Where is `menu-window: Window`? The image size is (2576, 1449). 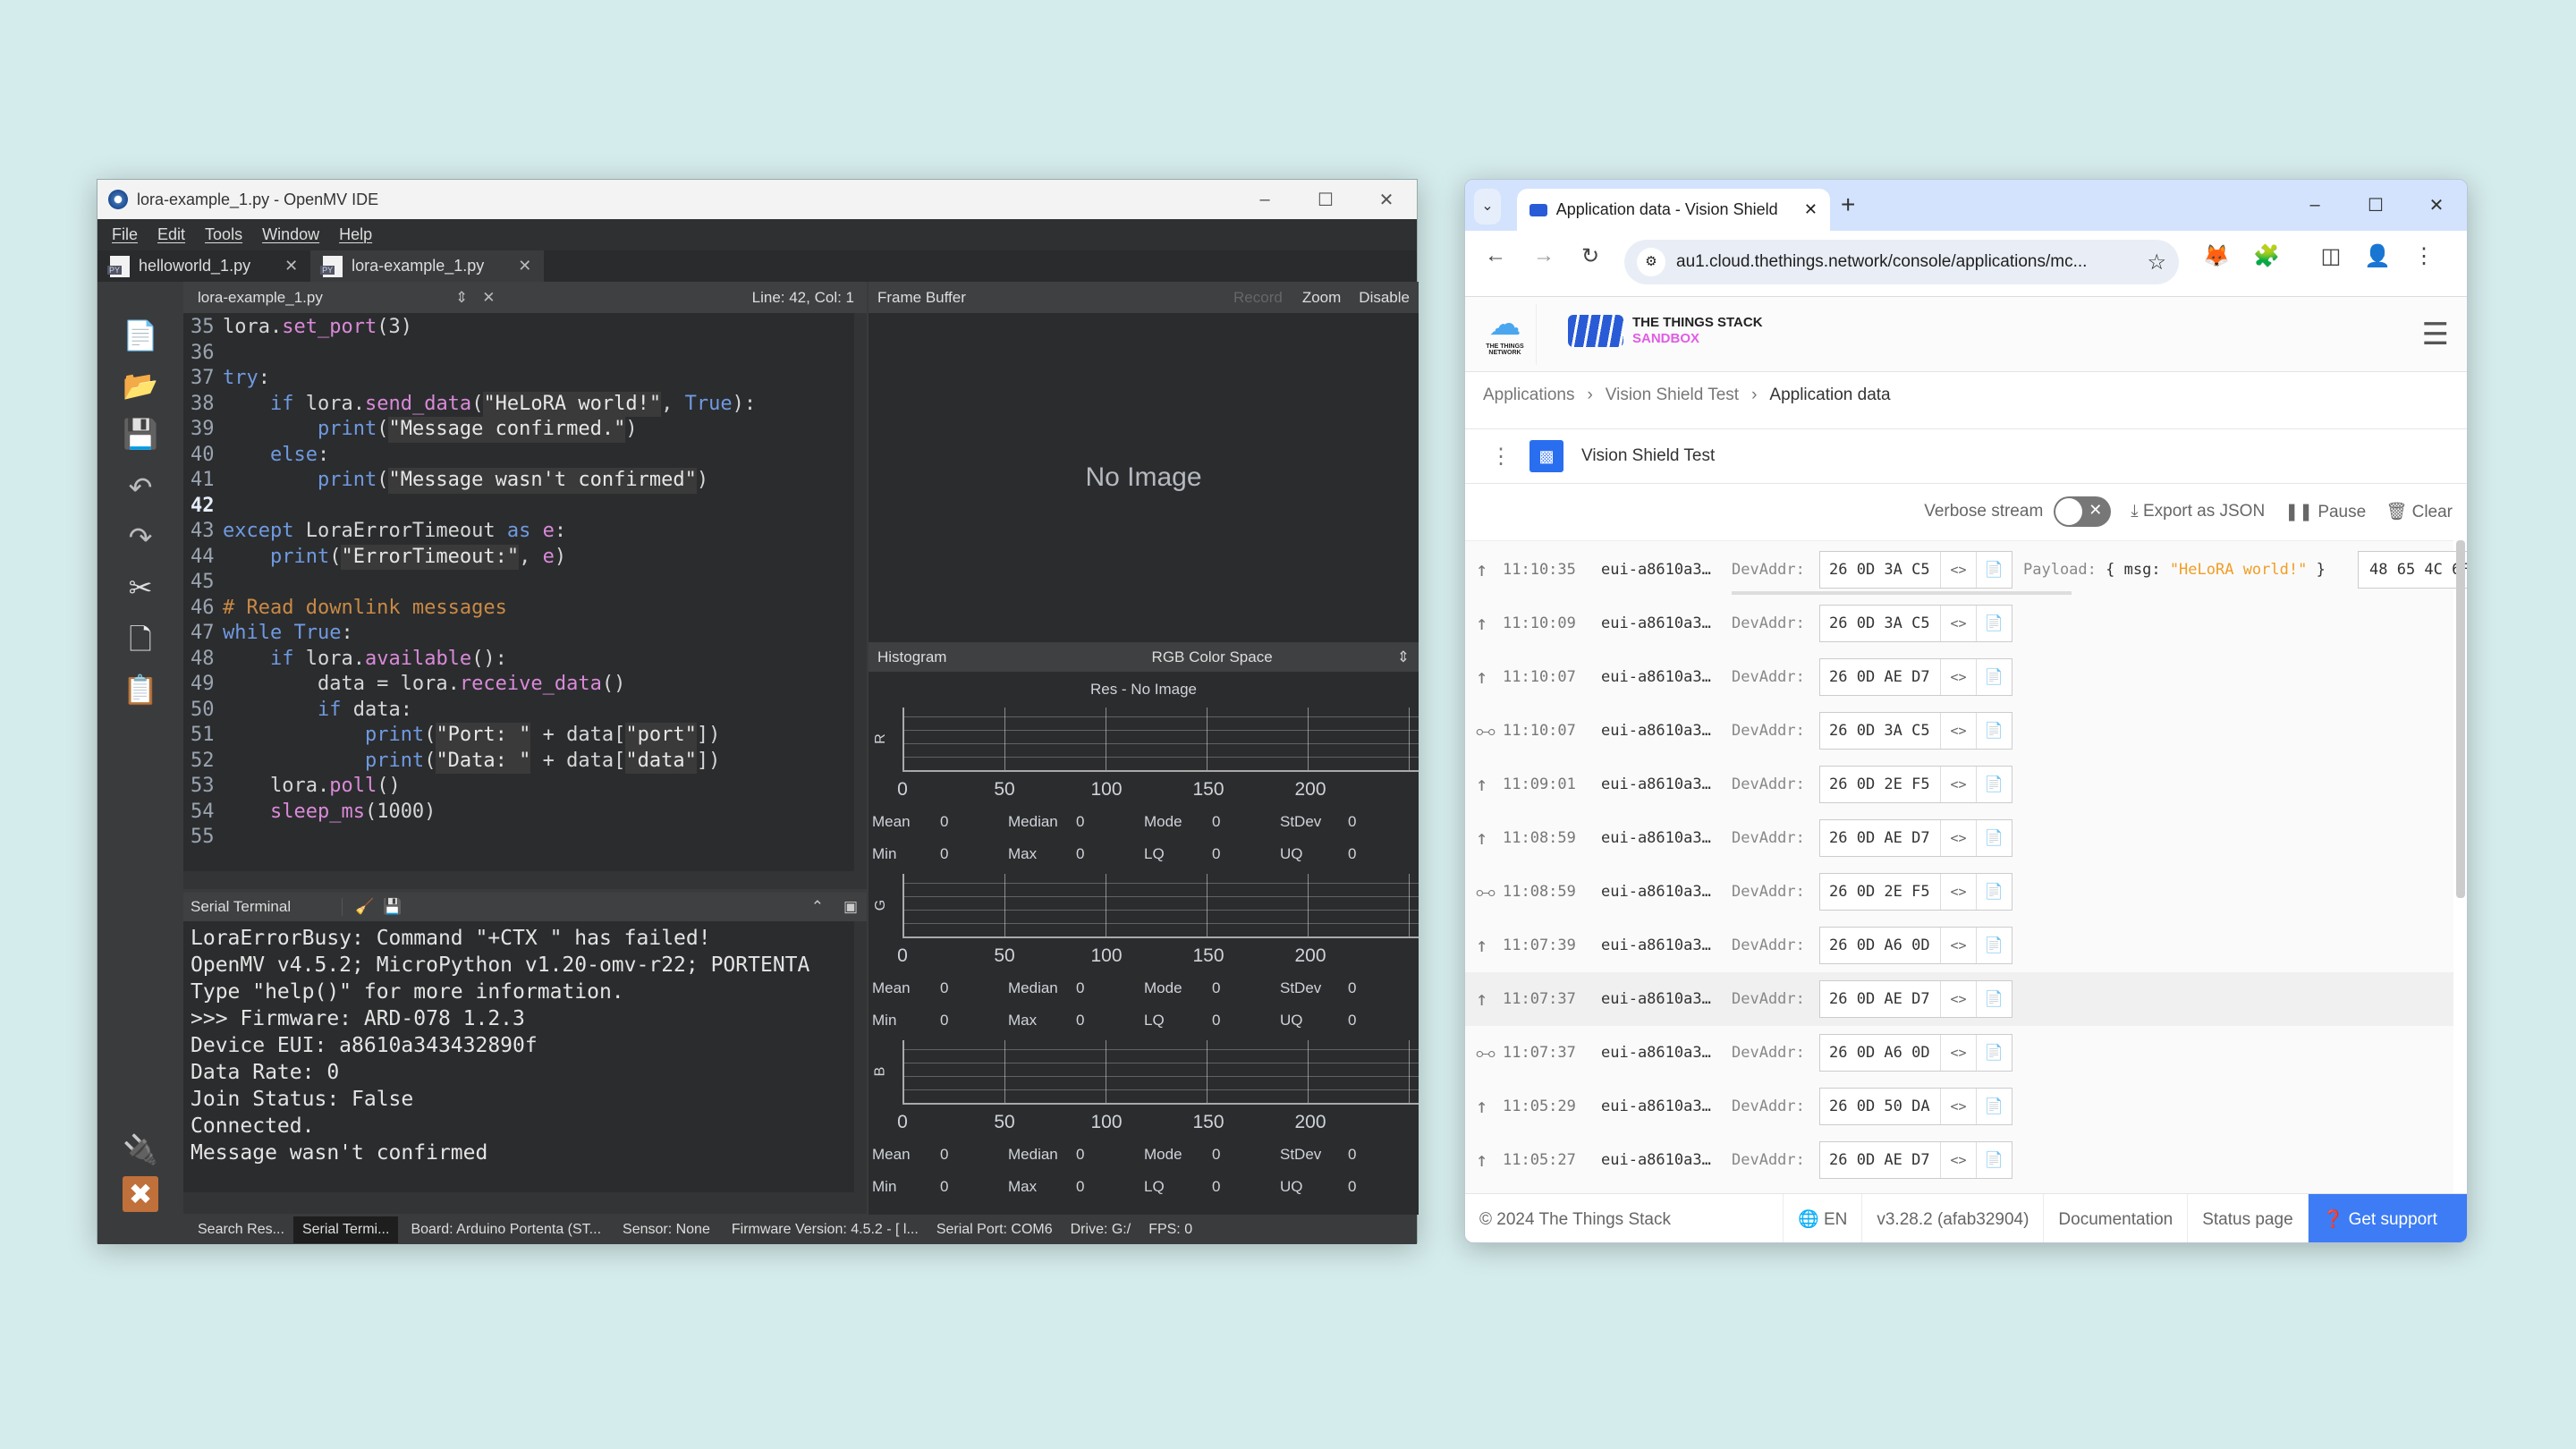 menu-window: Window is located at coordinates (291, 234).